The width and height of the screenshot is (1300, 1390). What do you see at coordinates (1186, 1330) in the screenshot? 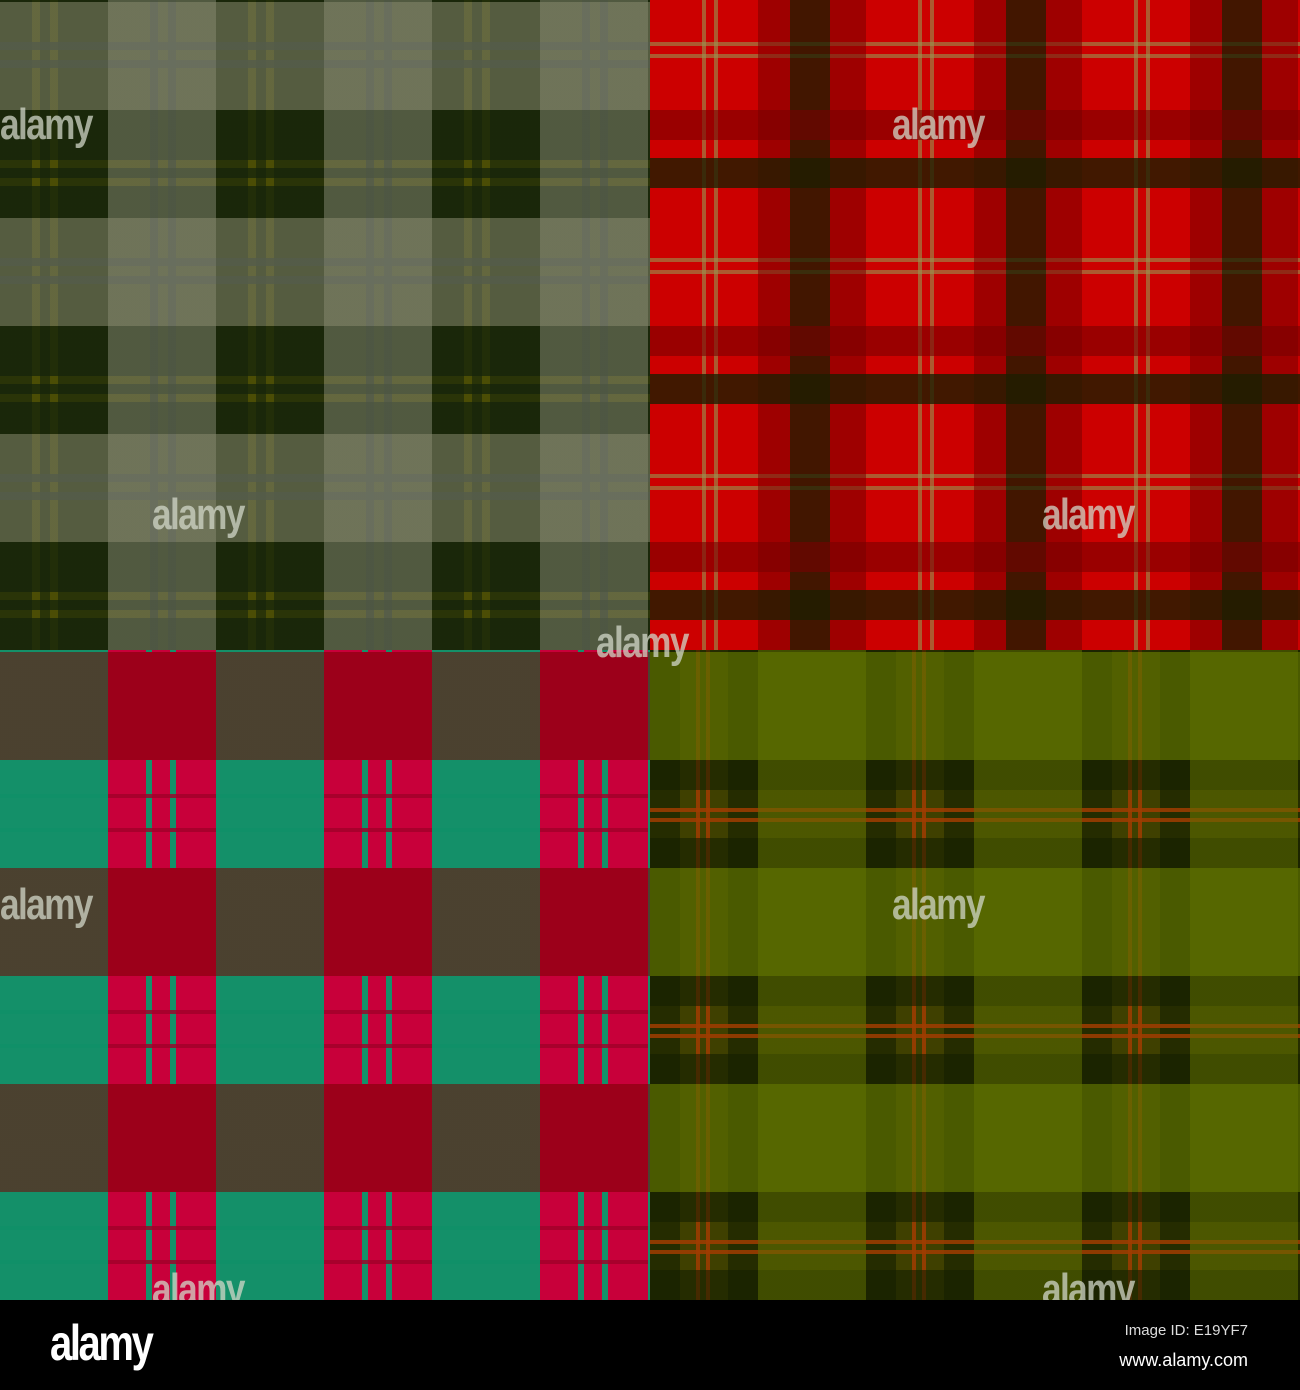
I see `image-id: Image ID: E19YF7` at bounding box center [1186, 1330].